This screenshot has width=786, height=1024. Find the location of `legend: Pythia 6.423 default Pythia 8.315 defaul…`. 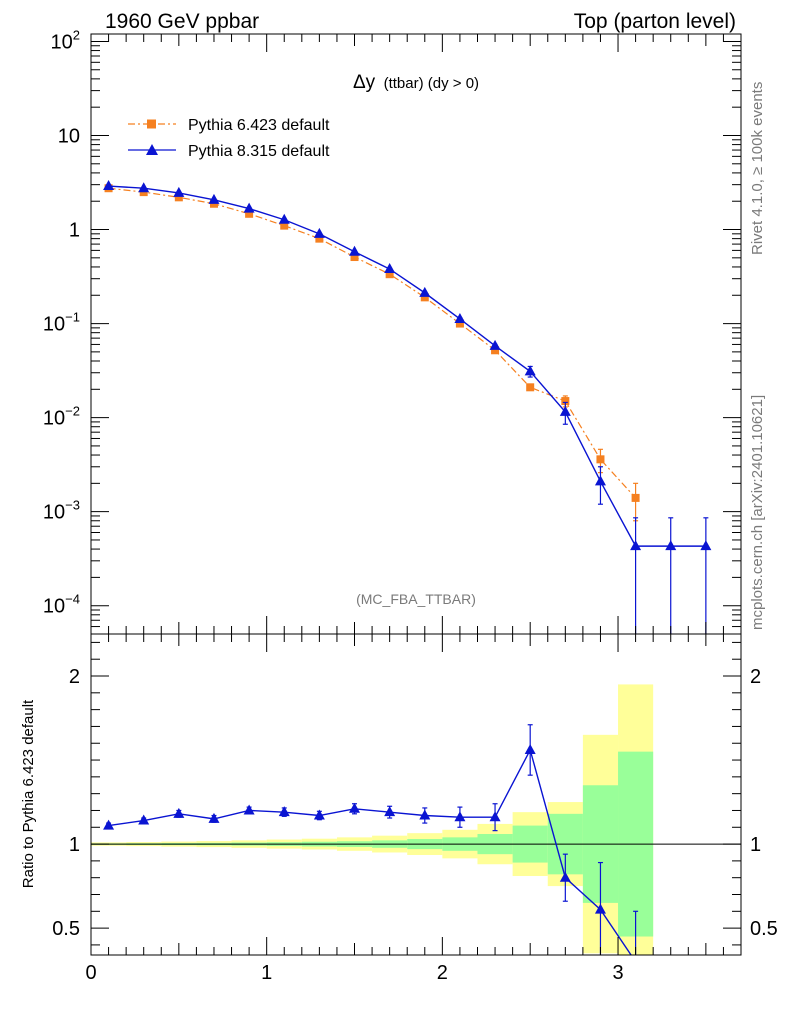

legend: Pythia 6.423 default Pythia 8.315 defaul… is located at coordinates (229, 138).